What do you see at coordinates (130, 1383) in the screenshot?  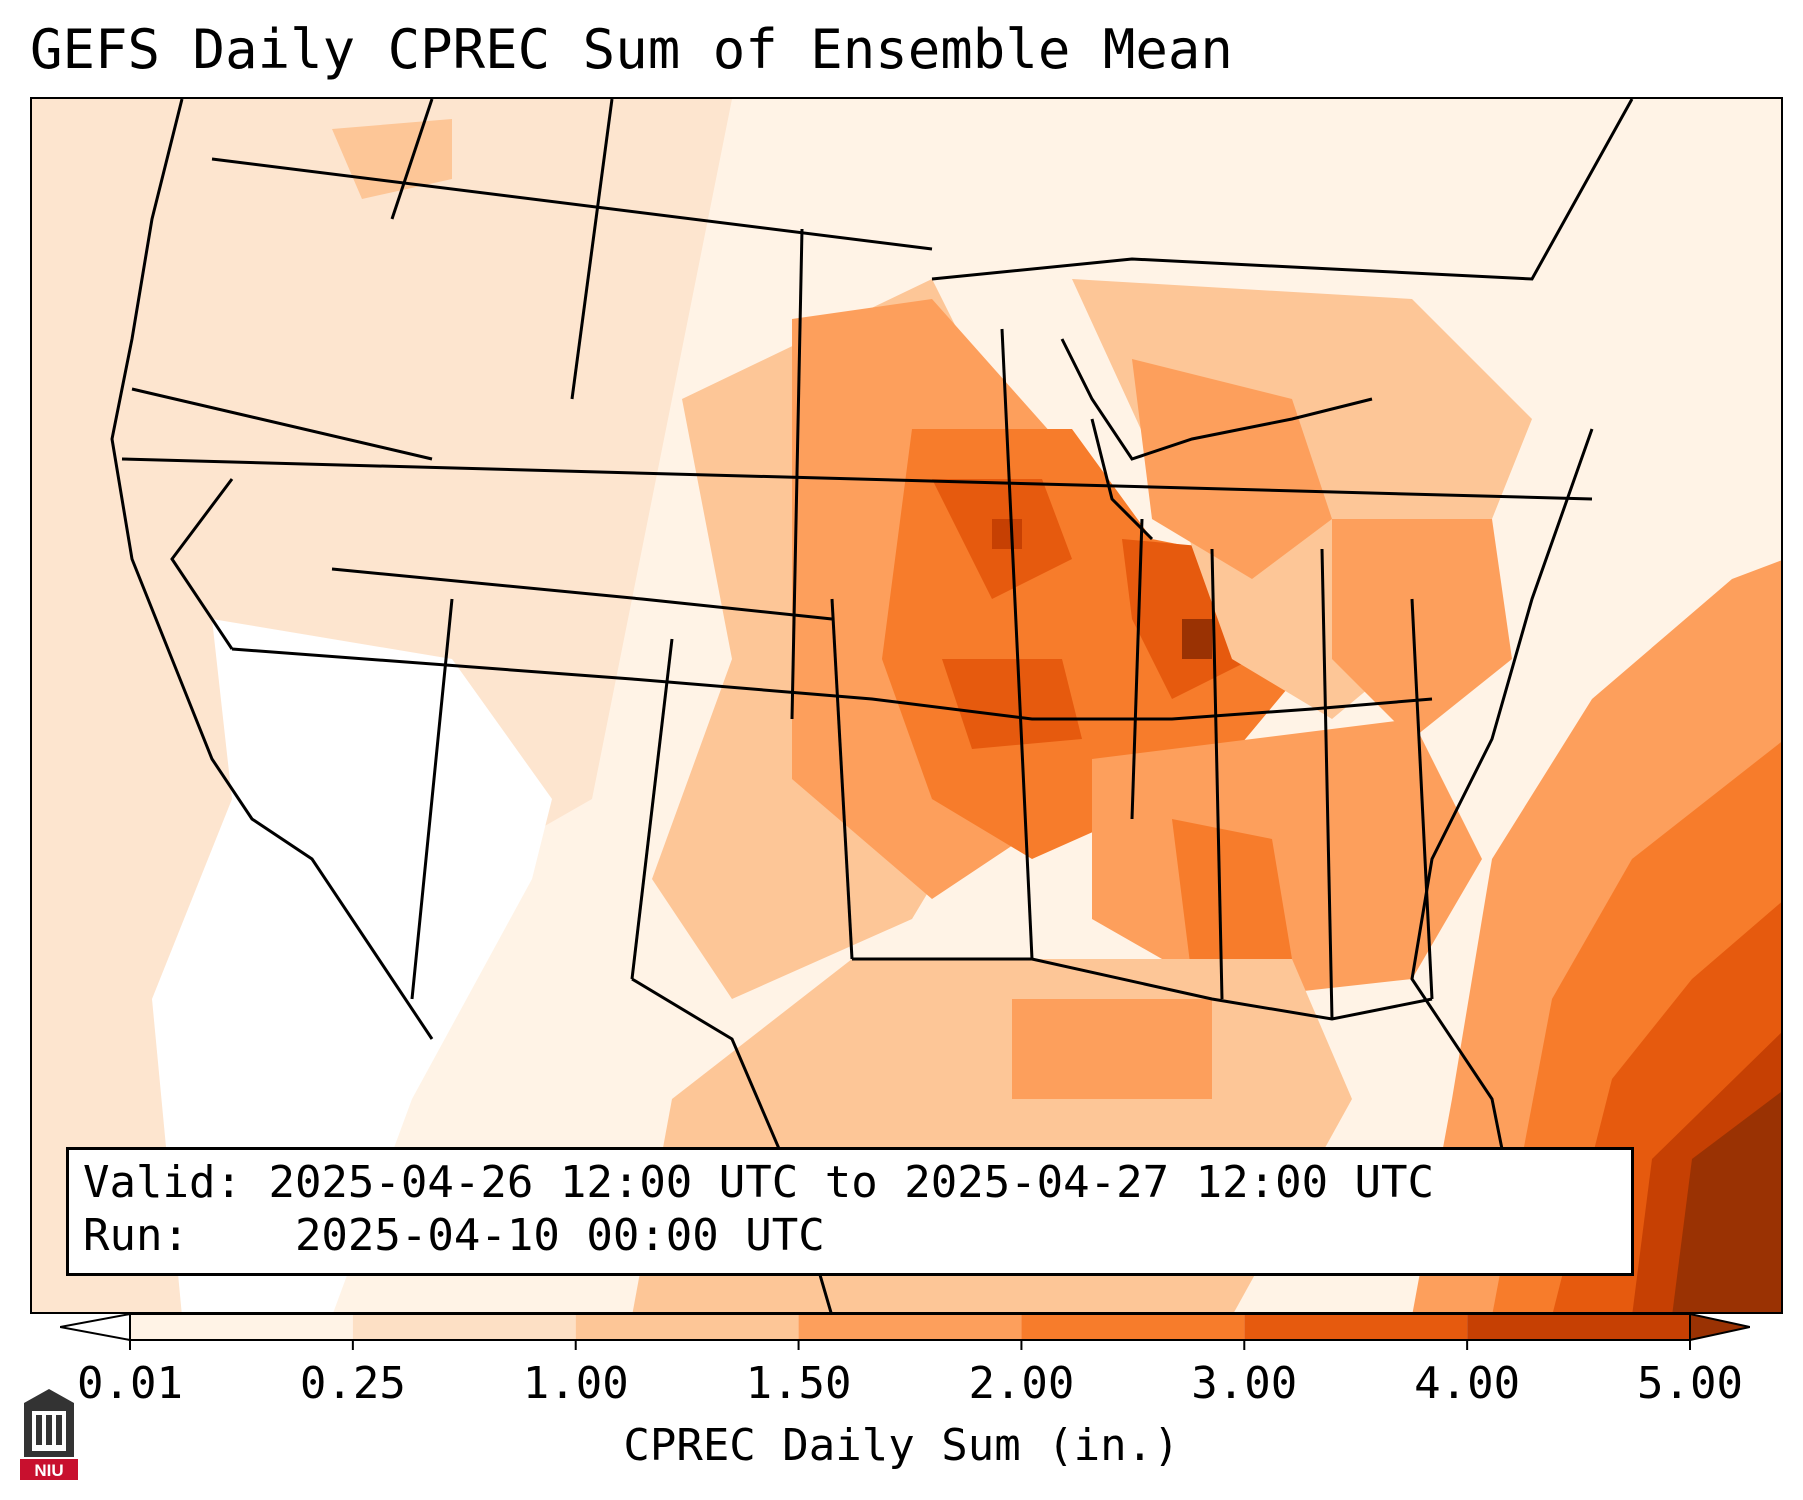 I see `colorbar-tick-label: 0.01` at bounding box center [130, 1383].